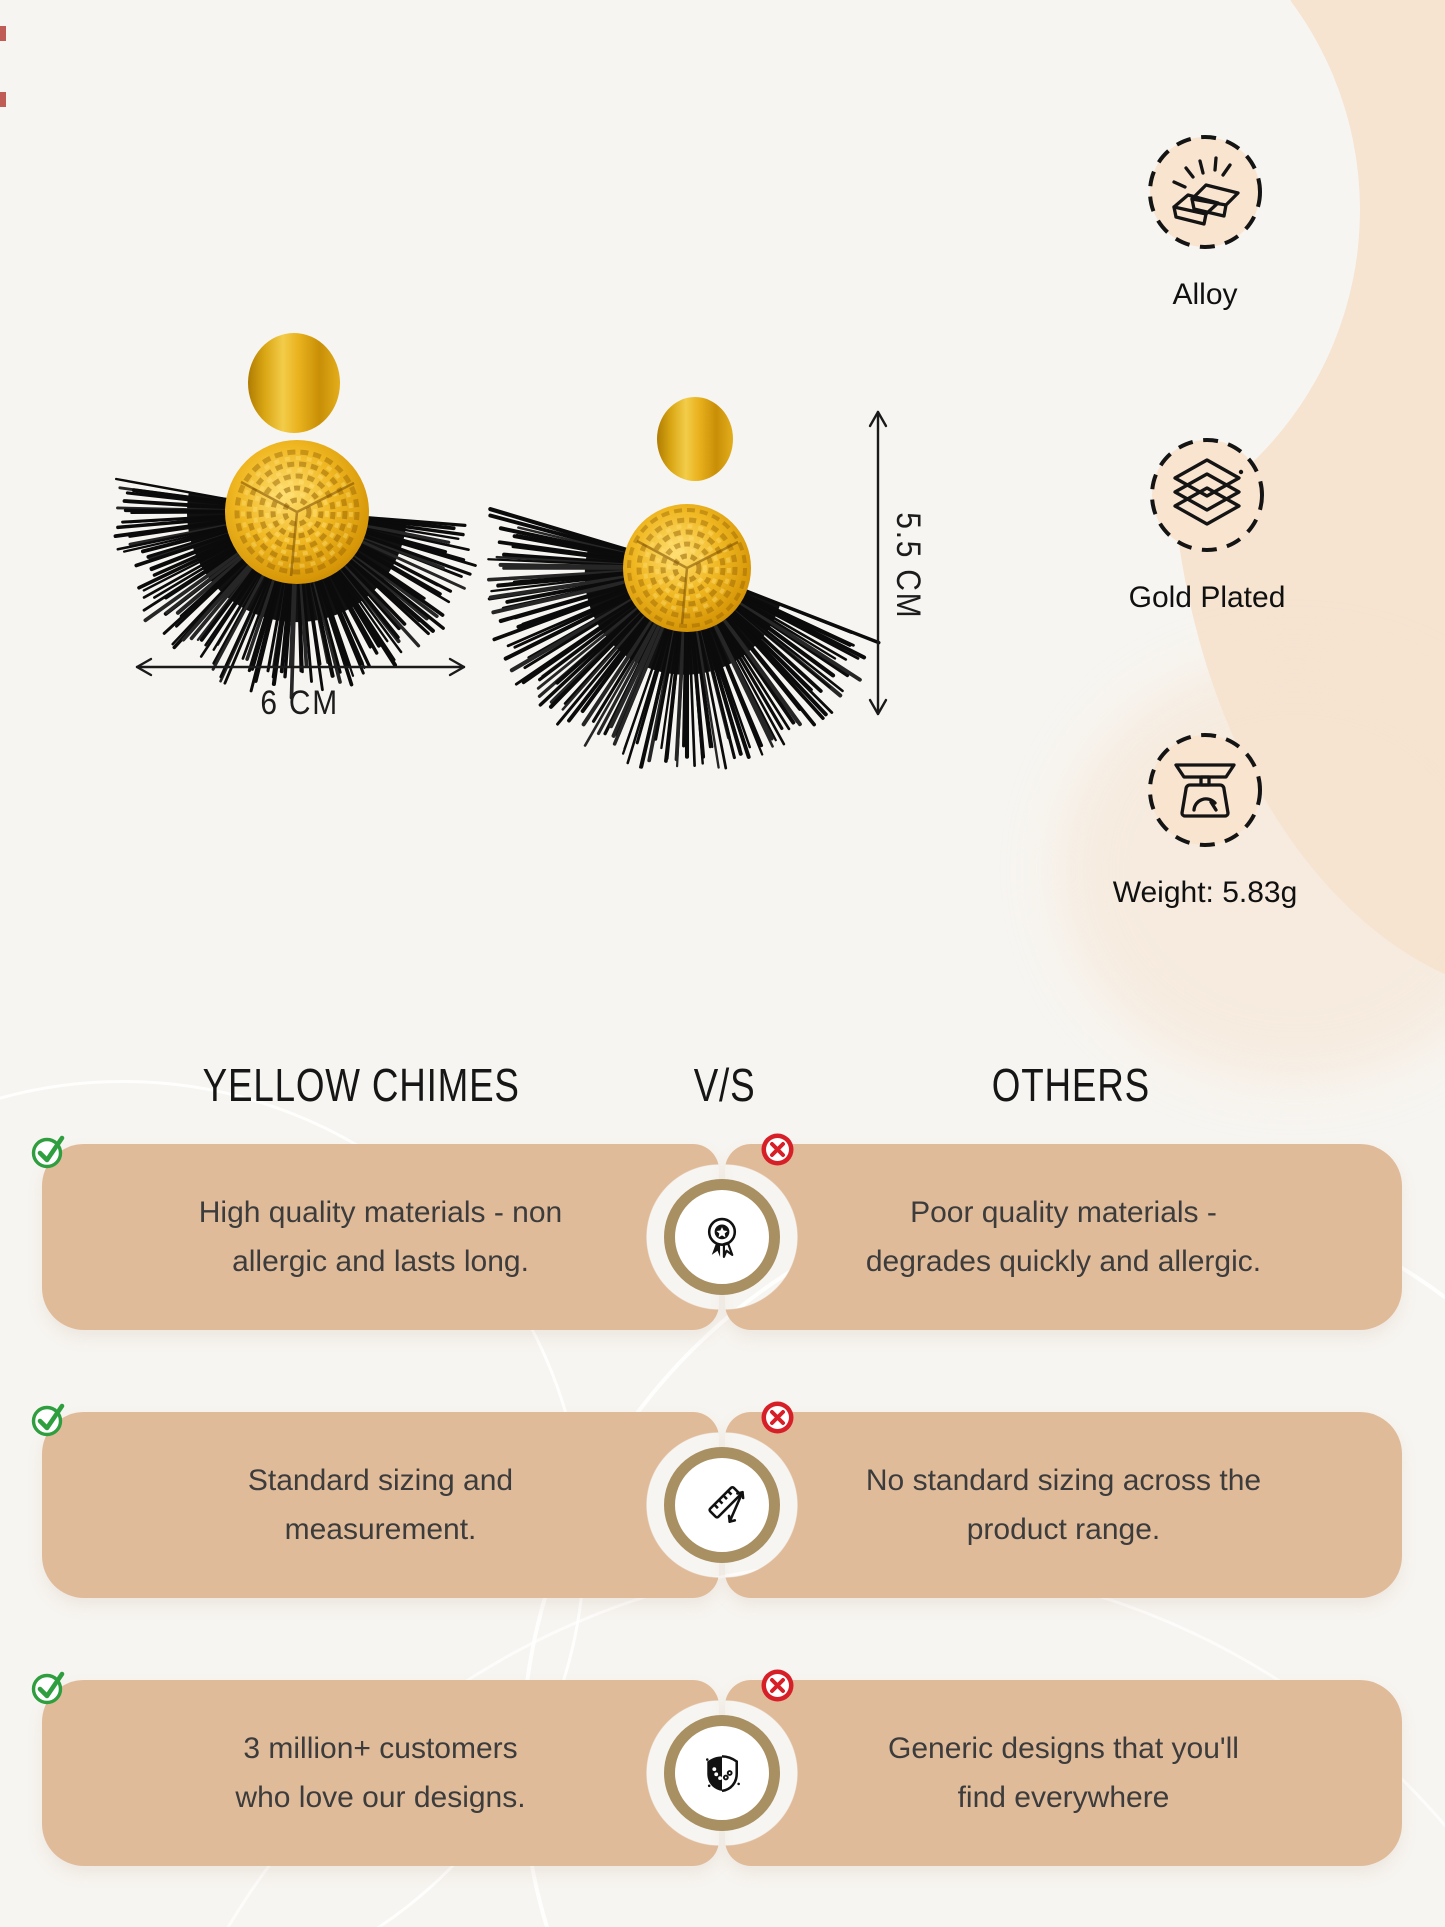  Describe the element at coordinates (1205, 294) in the screenshot. I see `material-label: Alloy` at that location.